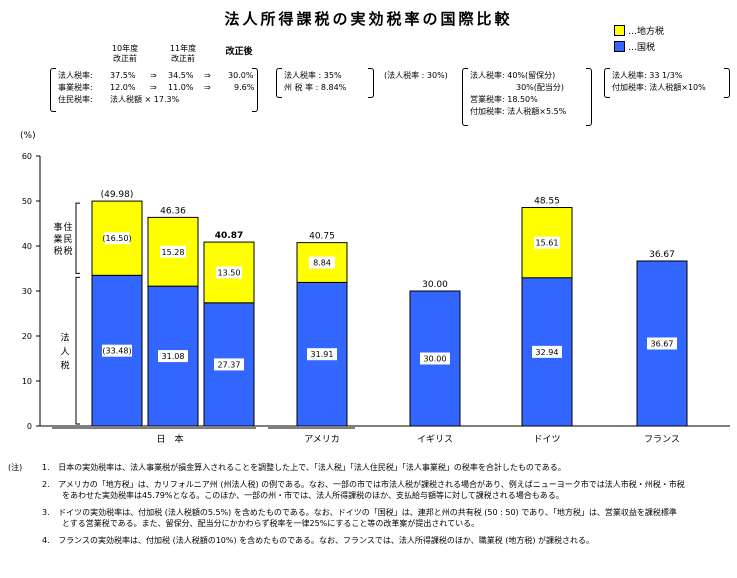  I want to click on y-tick-label: 10, so click(27, 381).